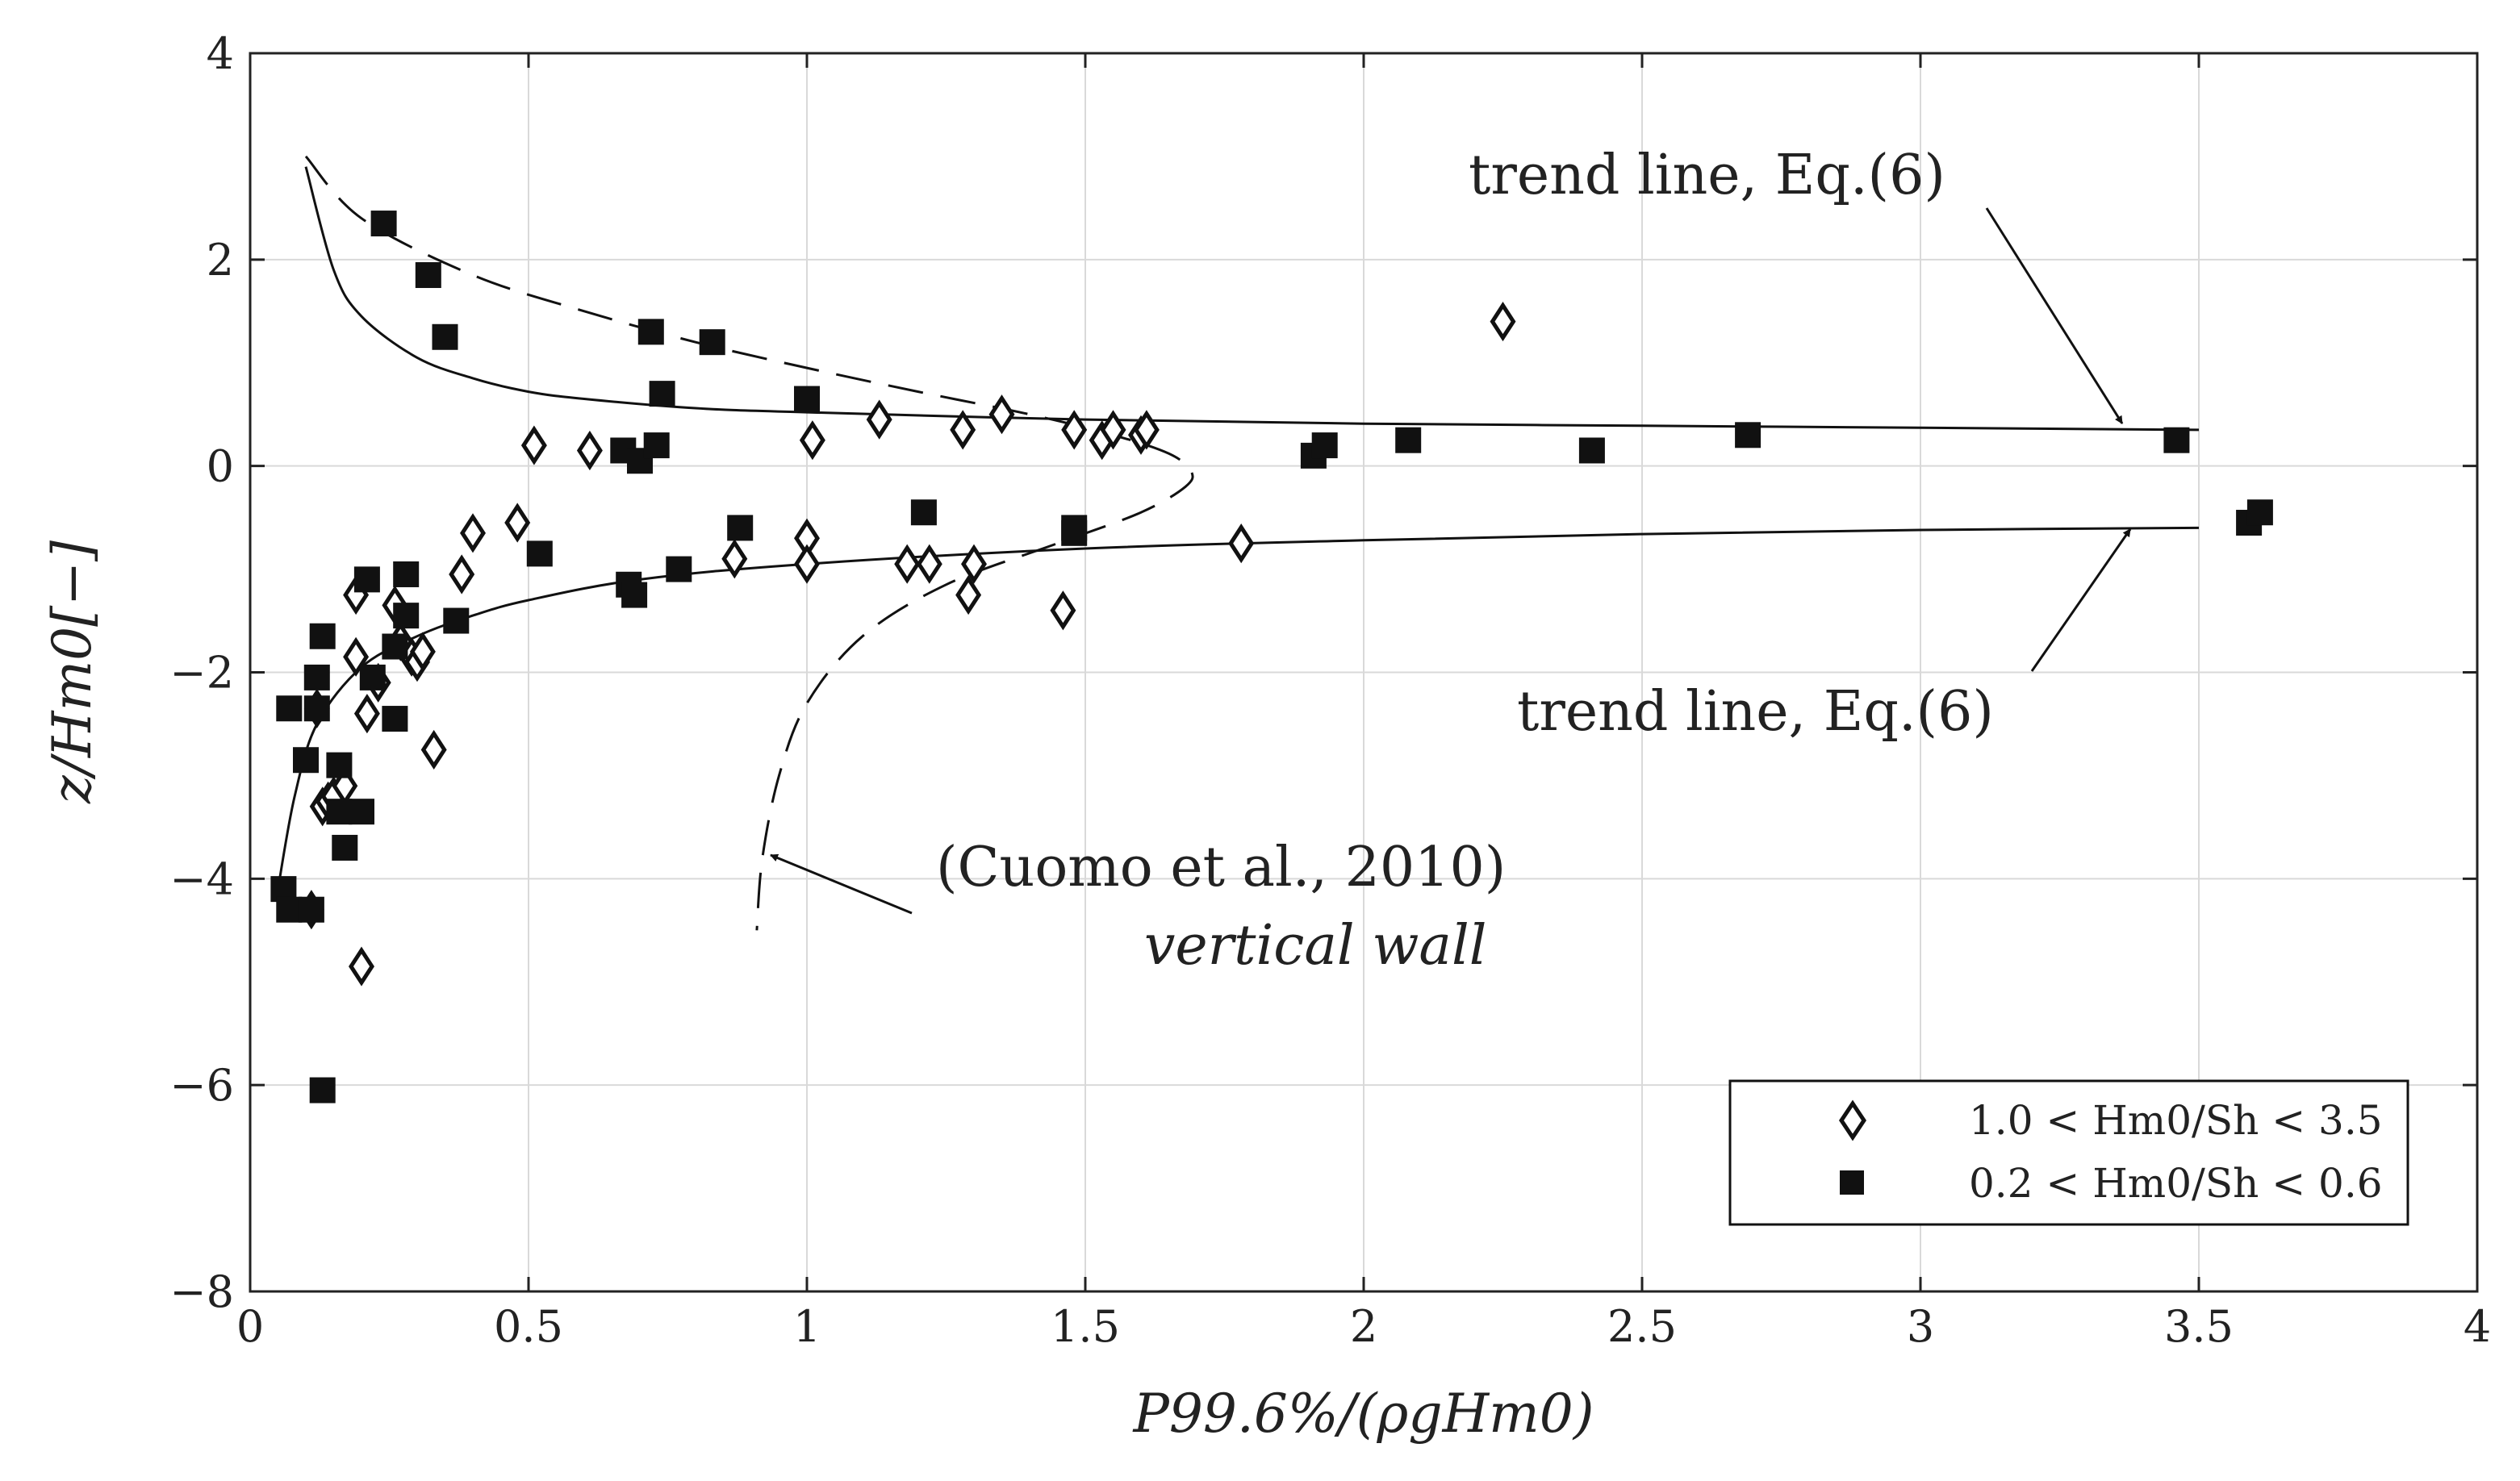  I want to click on y-tick-label: −4, so click(202, 878).